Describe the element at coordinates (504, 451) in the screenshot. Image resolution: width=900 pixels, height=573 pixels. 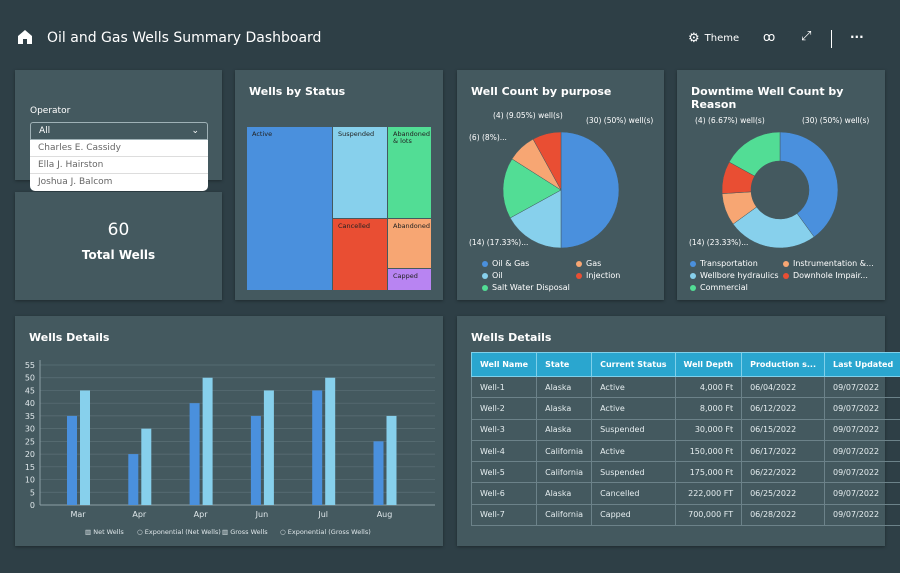
I see `table-cell: Well-4` at that location.